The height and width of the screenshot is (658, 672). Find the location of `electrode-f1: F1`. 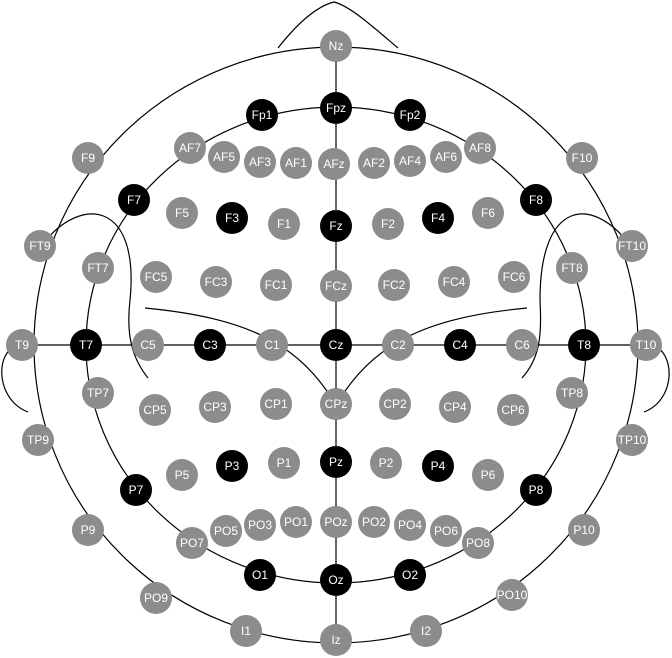

electrode-f1: F1 is located at coordinates (284, 224).